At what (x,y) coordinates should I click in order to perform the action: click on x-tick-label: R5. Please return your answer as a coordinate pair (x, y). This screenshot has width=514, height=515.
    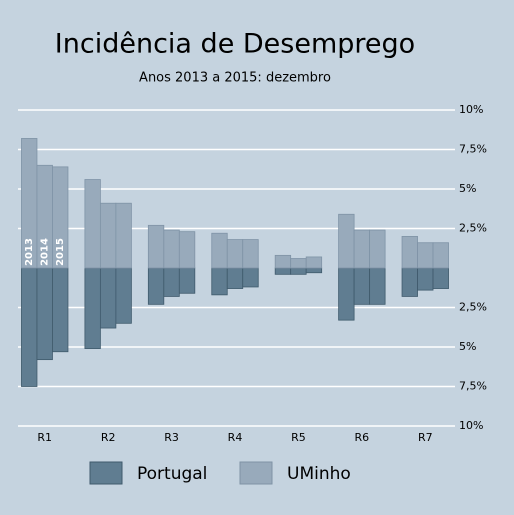
    Looking at the image, I should click on (298, 437).